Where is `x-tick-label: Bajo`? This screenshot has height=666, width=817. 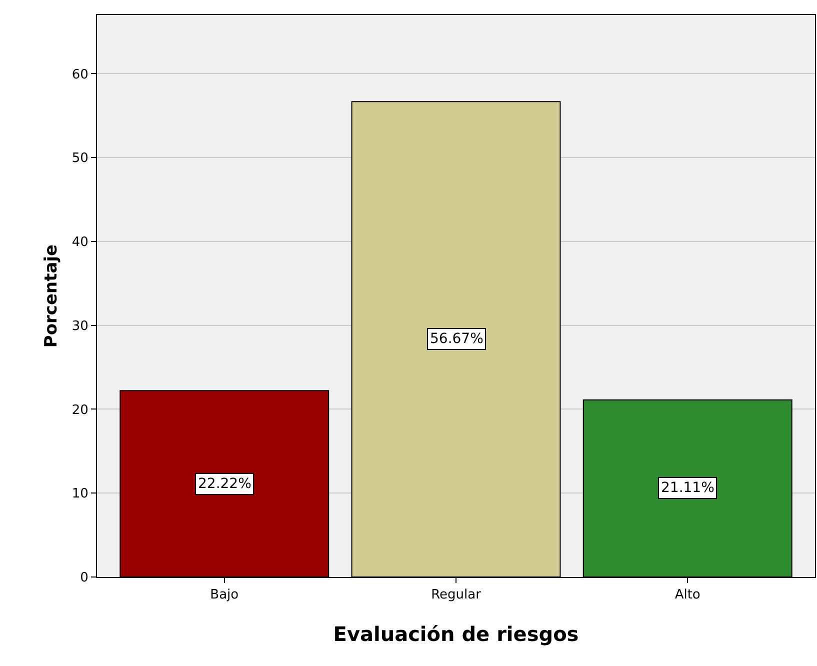
x-tick-label: Bajo is located at coordinates (224, 595).